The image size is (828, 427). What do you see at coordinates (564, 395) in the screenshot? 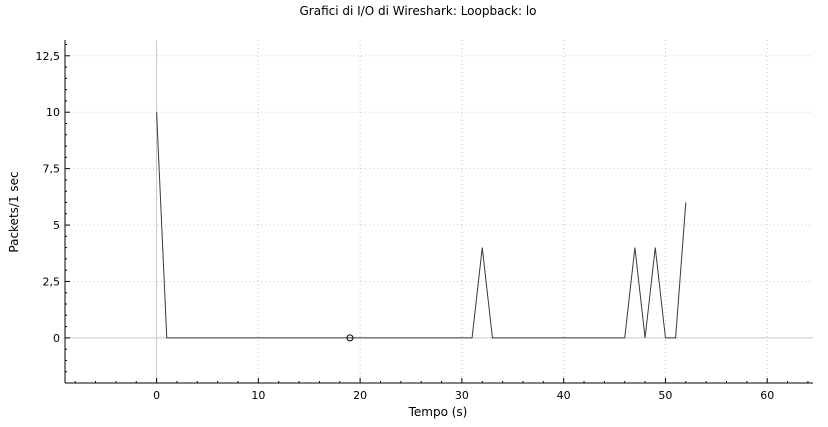
I see `x-tick-label: 40` at bounding box center [564, 395].